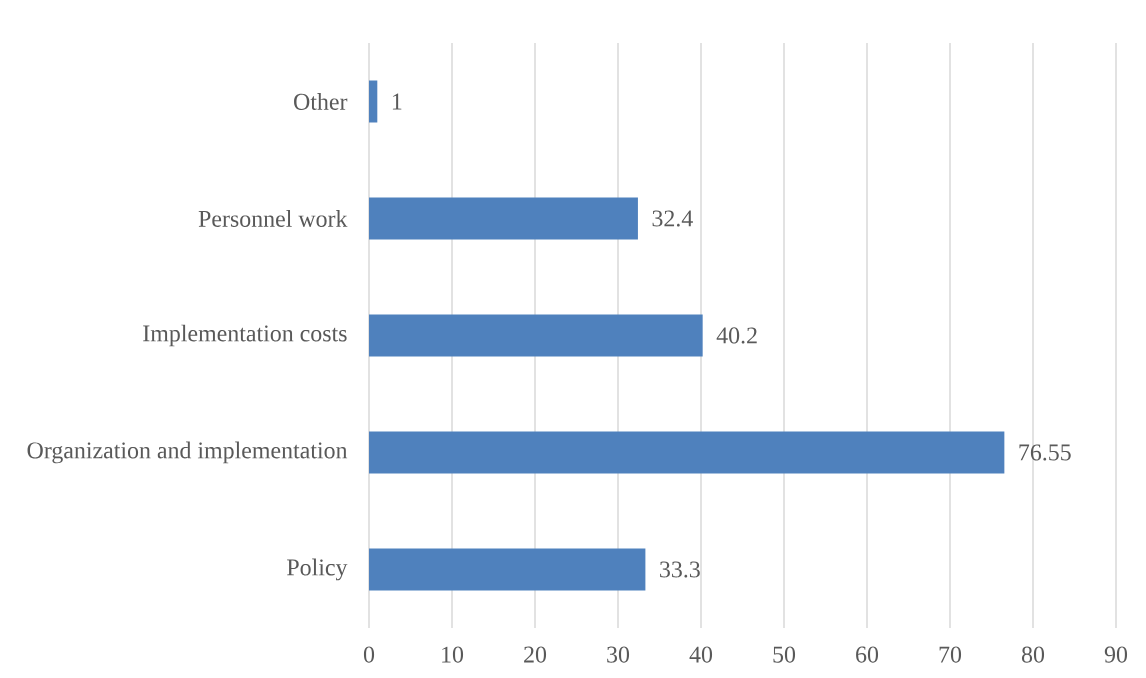  Describe the element at coordinates (245, 335) in the screenshot. I see `y-tick-label: Implementation costs` at that location.